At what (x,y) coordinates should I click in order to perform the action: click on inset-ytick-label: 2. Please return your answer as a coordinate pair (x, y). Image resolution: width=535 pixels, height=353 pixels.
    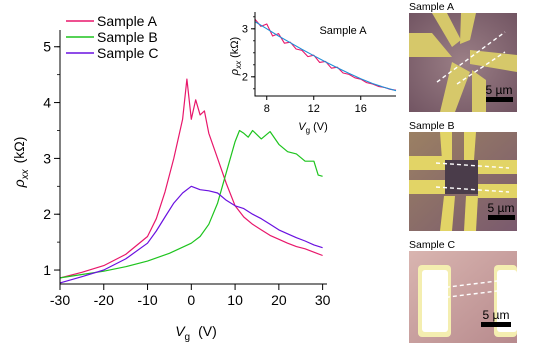
    Looking at the image, I should click on (245, 78).